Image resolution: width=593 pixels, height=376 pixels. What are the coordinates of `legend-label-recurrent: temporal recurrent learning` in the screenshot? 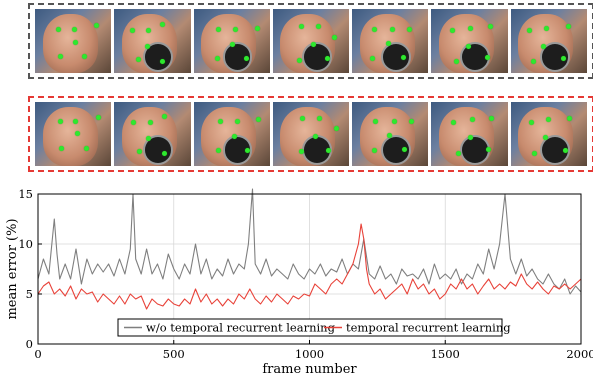 It's located at (428, 328).